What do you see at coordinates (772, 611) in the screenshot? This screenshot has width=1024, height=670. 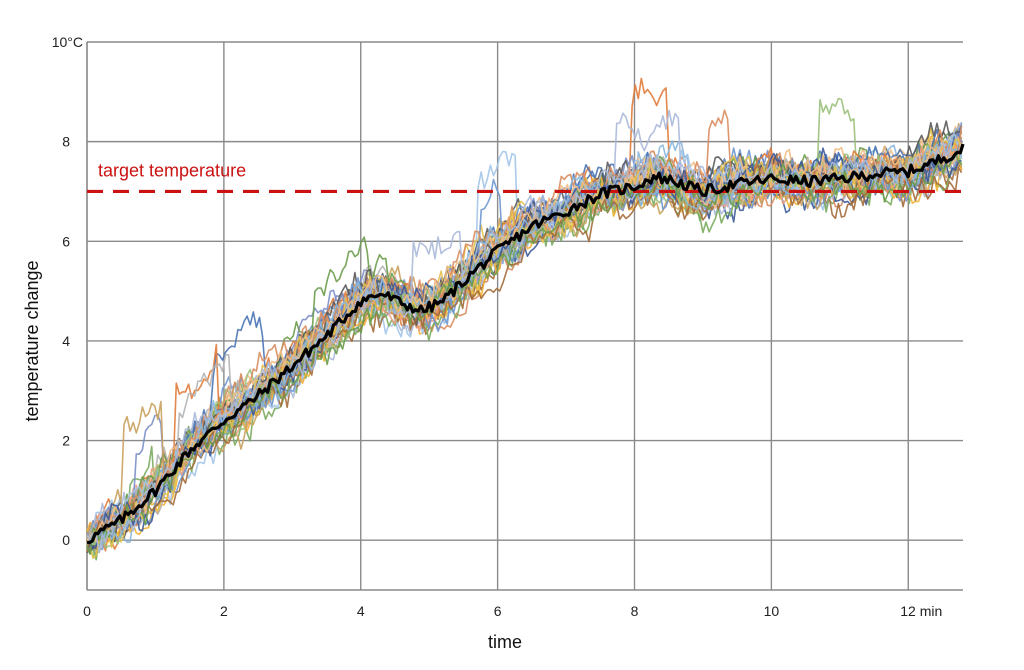 I see `x-tick-label: 10` at bounding box center [772, 611].